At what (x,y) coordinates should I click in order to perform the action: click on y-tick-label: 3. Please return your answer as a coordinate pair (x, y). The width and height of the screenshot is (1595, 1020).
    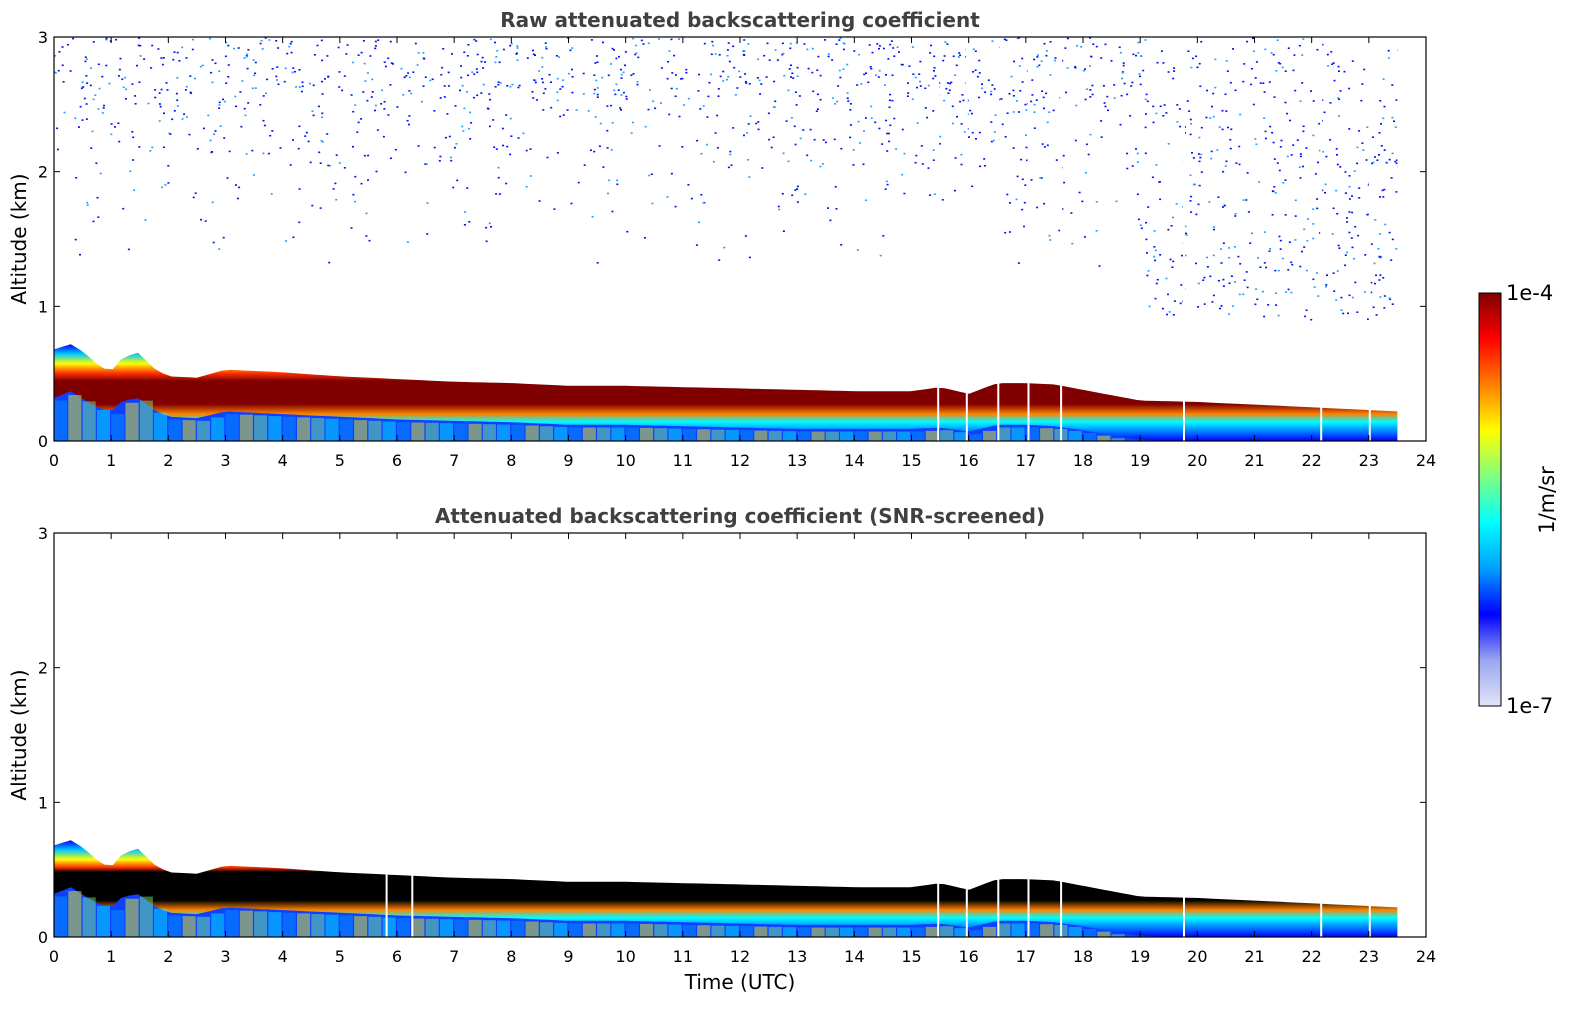
    Looking at the image, I should click on (43, 533).